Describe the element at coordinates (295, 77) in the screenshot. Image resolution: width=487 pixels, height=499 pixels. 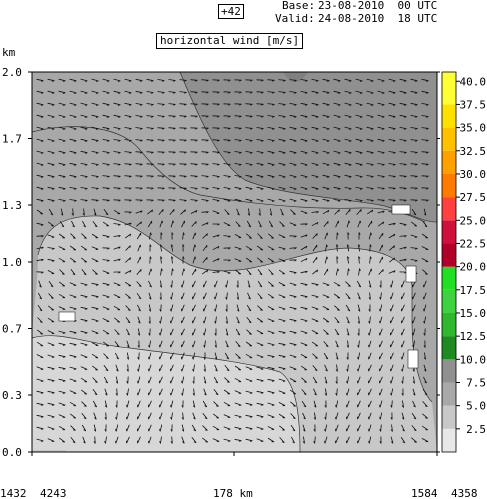
I see `region-top-peak` at that location.